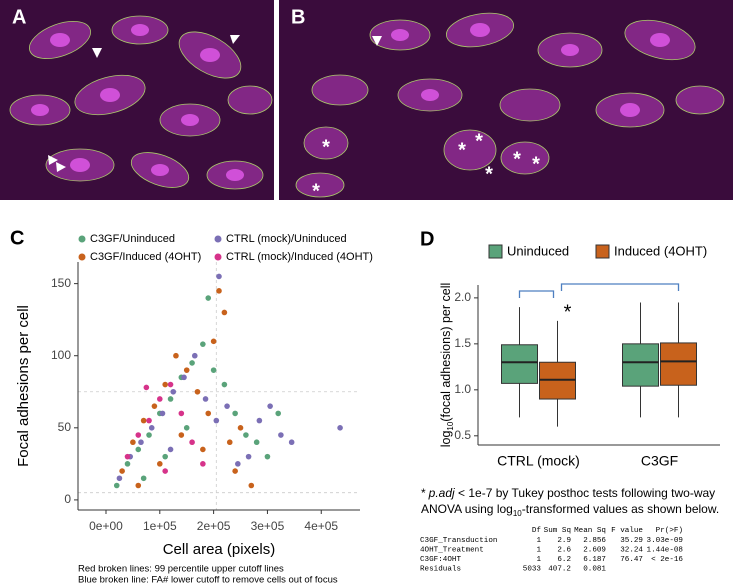  Describe the element at coordinates (462, 297) in the screenshot. I see `y-tick-label: 2.0` at that location.